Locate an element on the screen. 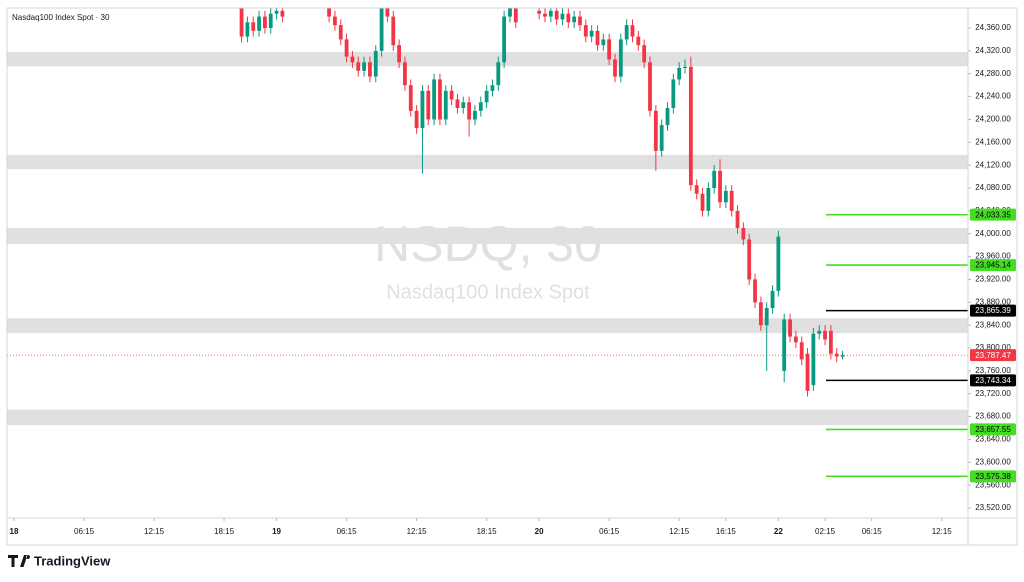 The image size is (1024, 582). level-label: 23,575.38 is located at coordinates (993, 476).